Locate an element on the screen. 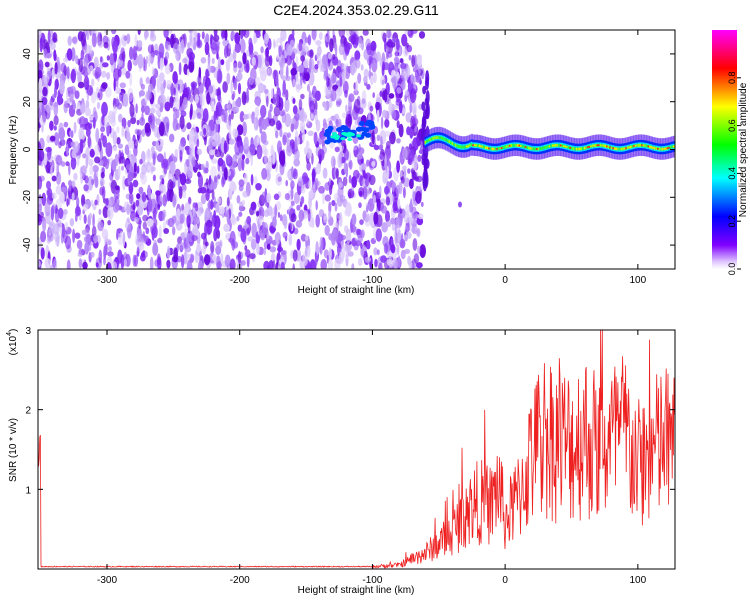  y-tick-label: 0 is located at coordinates (27, 149).